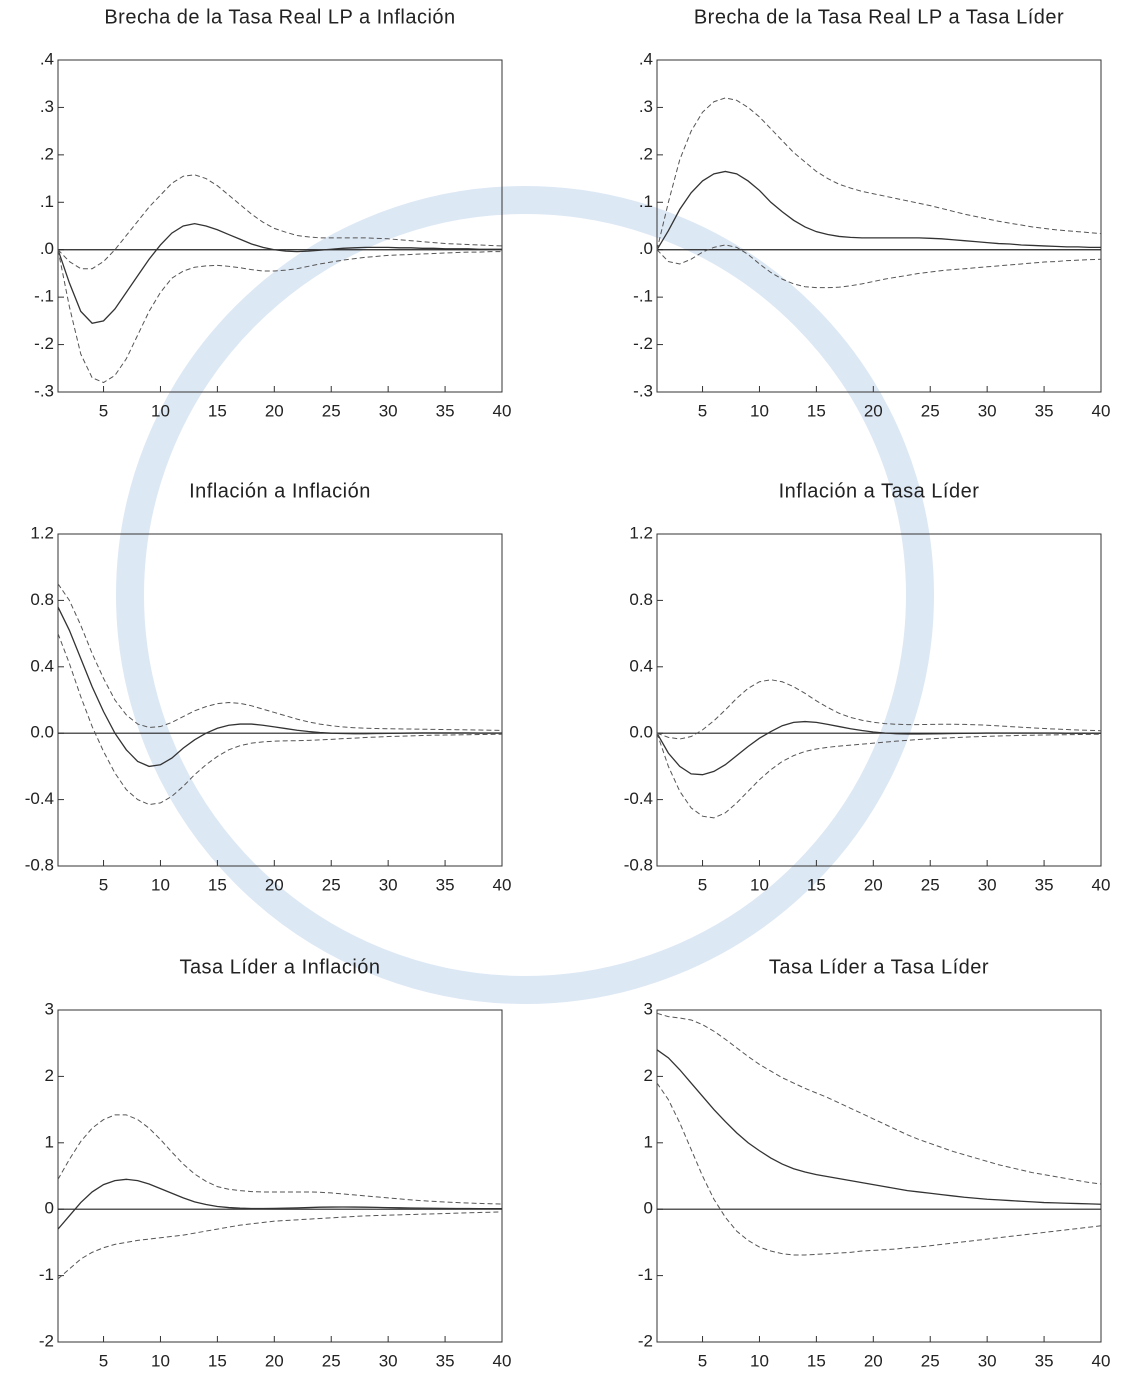  What do you see at coordinates (49, 1208) in the screenshot?
I see `y-tick-label: 0` at bounding box center [49, 1208].